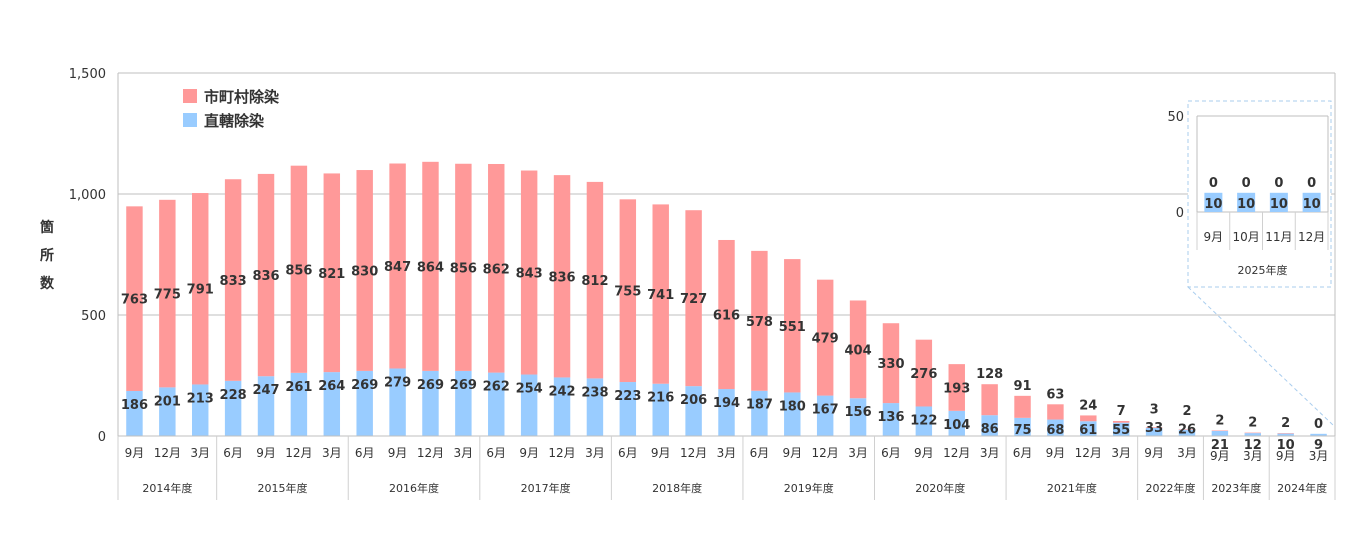 Image resolution: width=1360 pixels, height=541 pixels. I want to click on y-tick-label: 1,000, so click(87, 195).